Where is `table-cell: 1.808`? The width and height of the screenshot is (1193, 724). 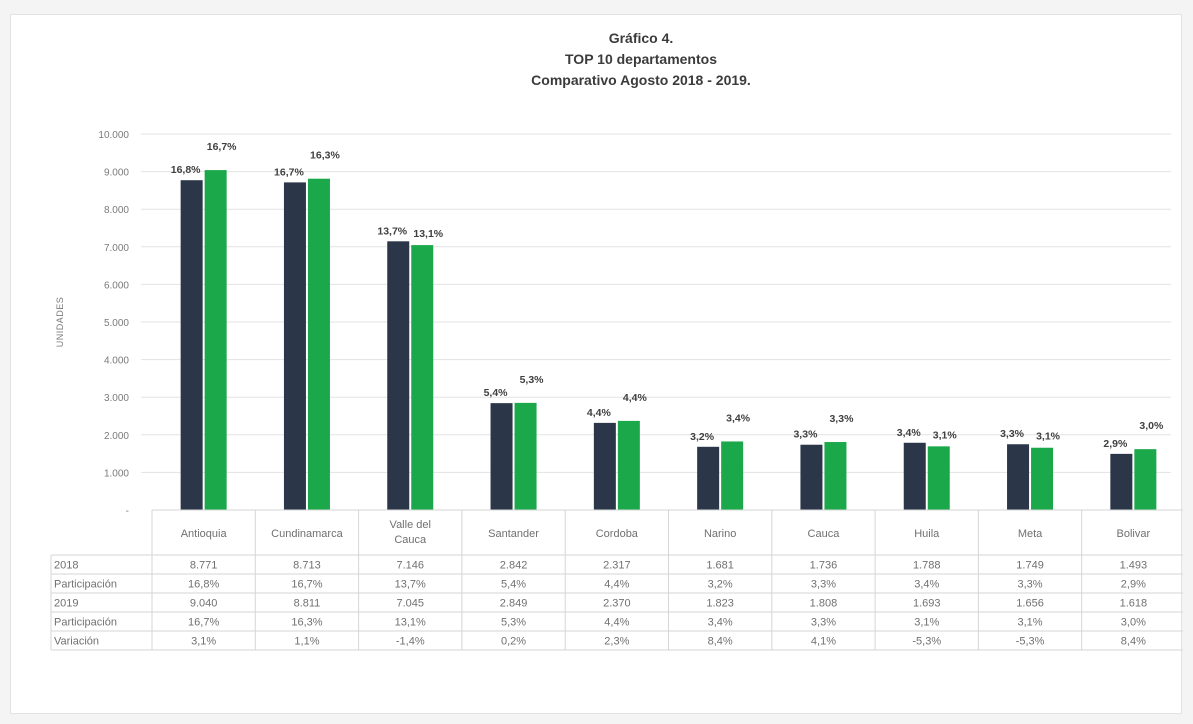
table-cell: 1.808 is located at coordinates (824, 604).